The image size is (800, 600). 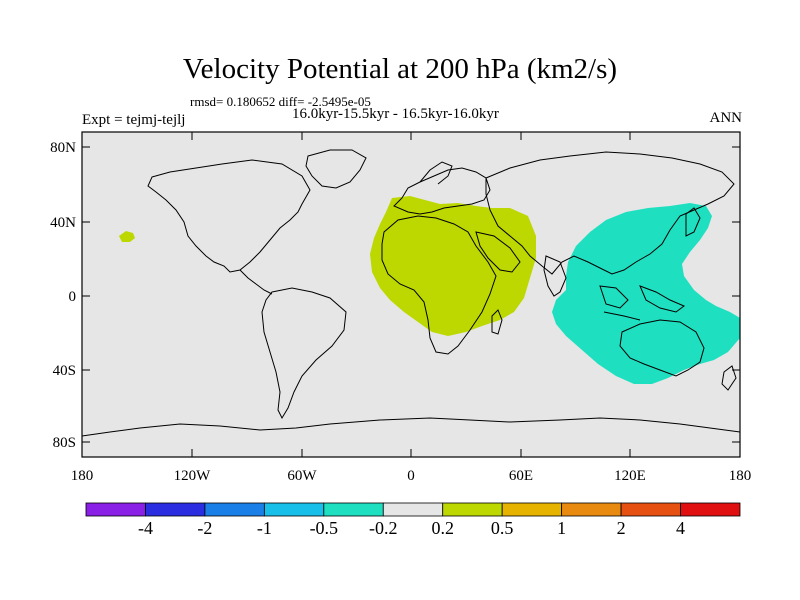 What do you see at coordinates (336, 169) in the screenshot?
I see `coast-greenland` at bounding box center [336, 169].